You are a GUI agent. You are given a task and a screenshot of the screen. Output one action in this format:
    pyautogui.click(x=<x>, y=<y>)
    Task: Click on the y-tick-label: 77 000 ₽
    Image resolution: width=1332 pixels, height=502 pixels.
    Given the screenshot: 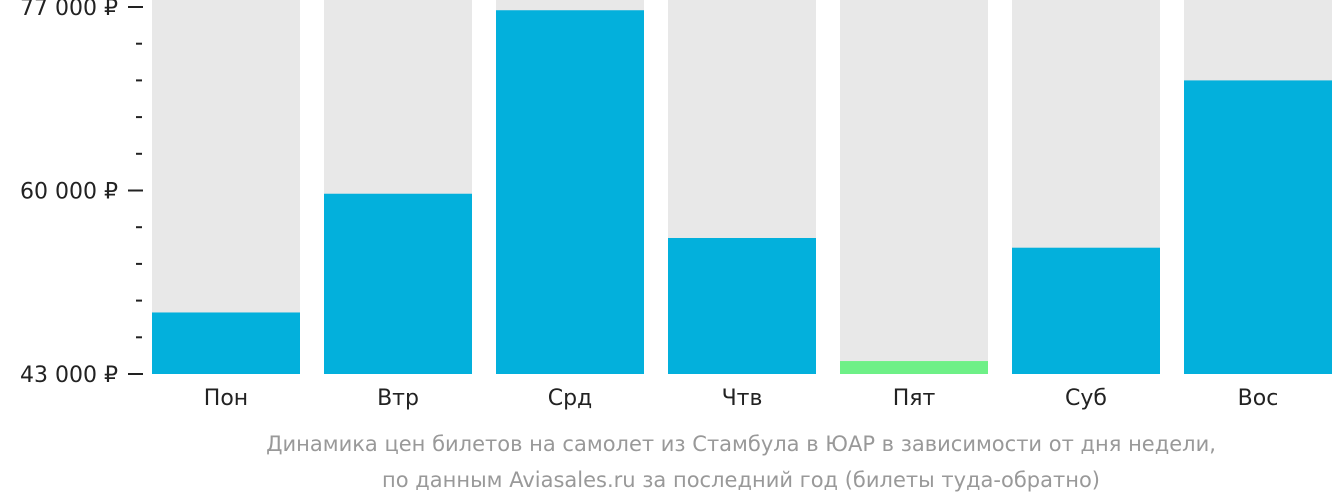 What is the action you would take?
    pyautogui.click(x=69, y=10)
    